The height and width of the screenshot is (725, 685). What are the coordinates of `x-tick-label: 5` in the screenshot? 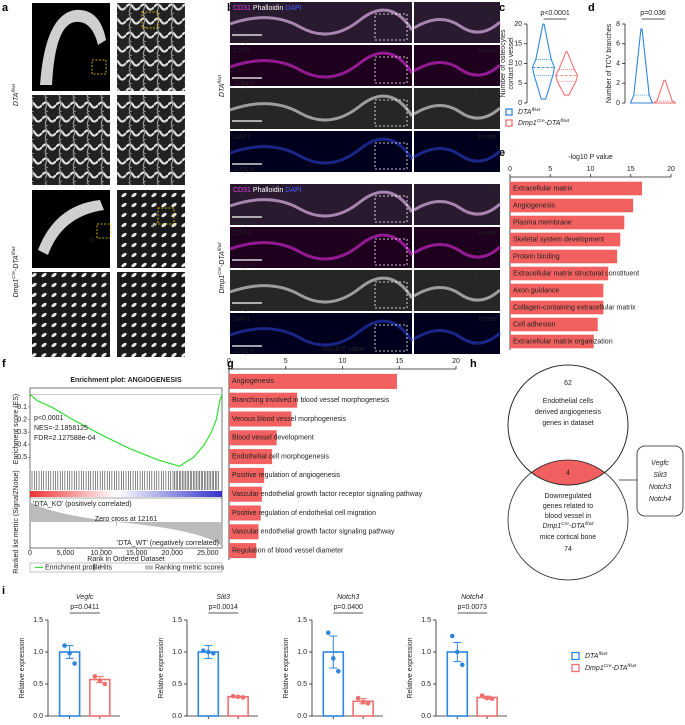 It's located at (550, 169).